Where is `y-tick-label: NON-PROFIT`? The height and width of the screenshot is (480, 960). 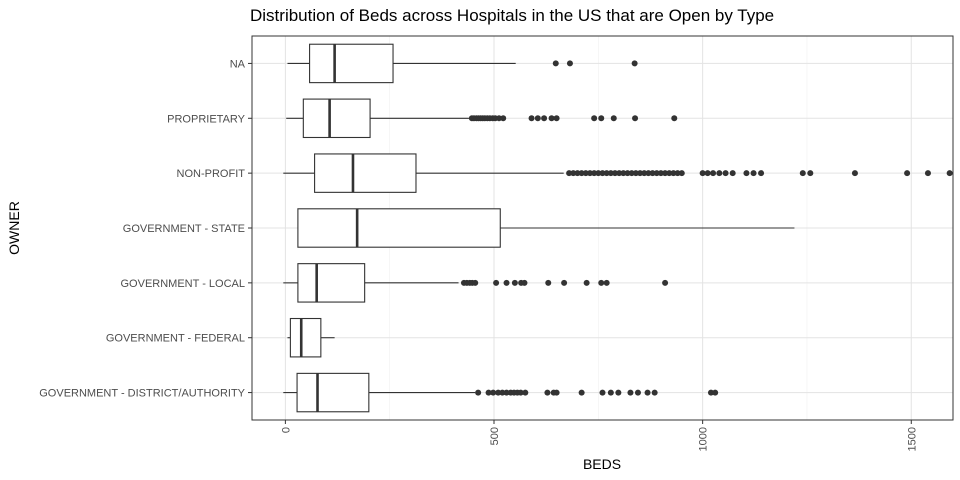
y-tick-label: NON-PROFIT is located at coordinates (211, 174).